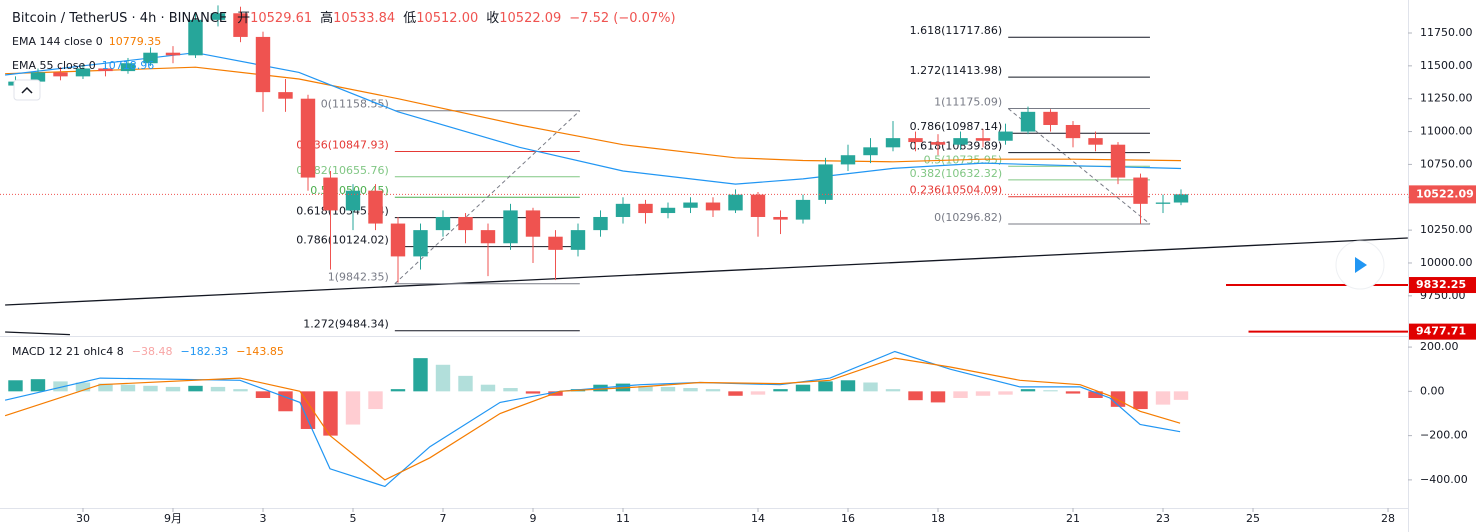 This screenshot has height=532, width=1476. What do you see at coordinates (1446, 229) in the screenshot?
I see `y-tick-label: 10250.00` at bounding box center [1446, 229].